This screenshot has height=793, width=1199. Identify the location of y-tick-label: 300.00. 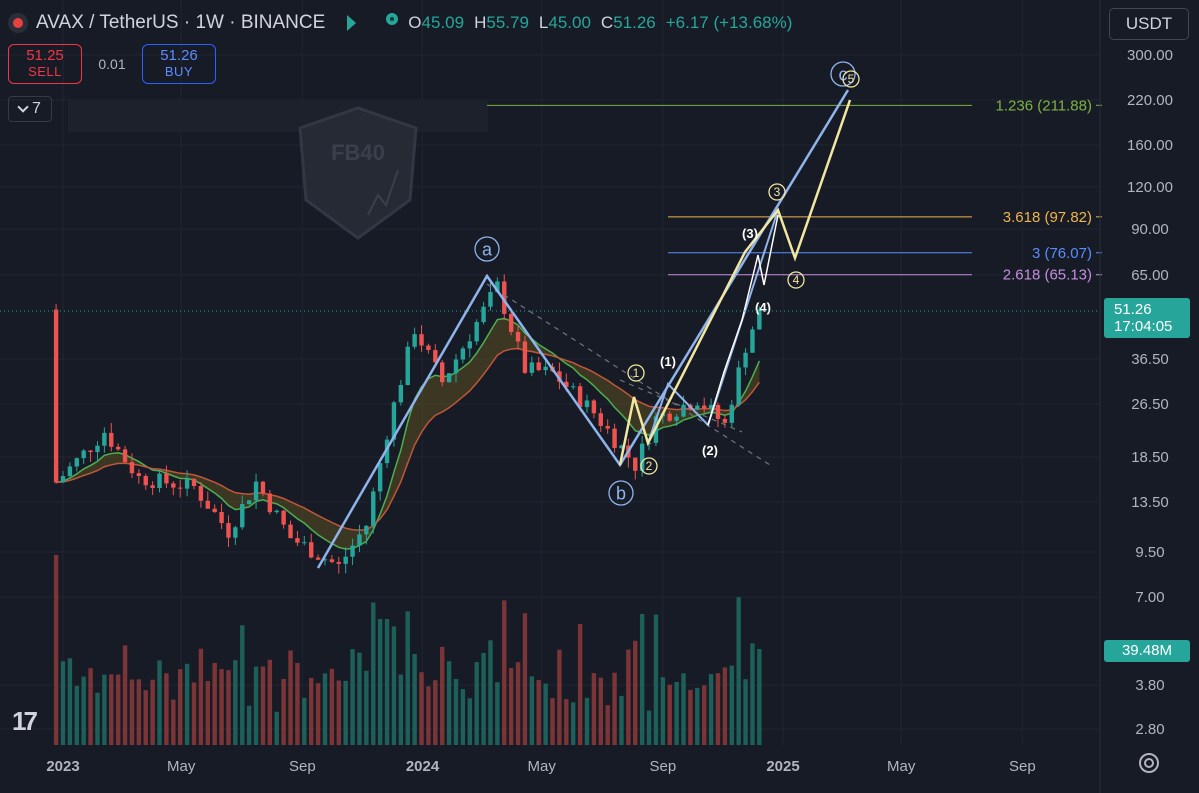
(1150, 55).